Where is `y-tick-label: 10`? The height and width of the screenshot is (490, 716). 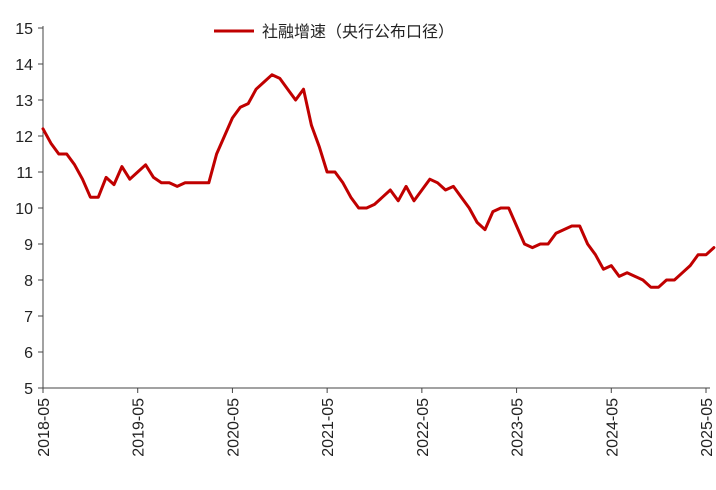 y-tick-label: 10 is located at coordinates (24, 209).